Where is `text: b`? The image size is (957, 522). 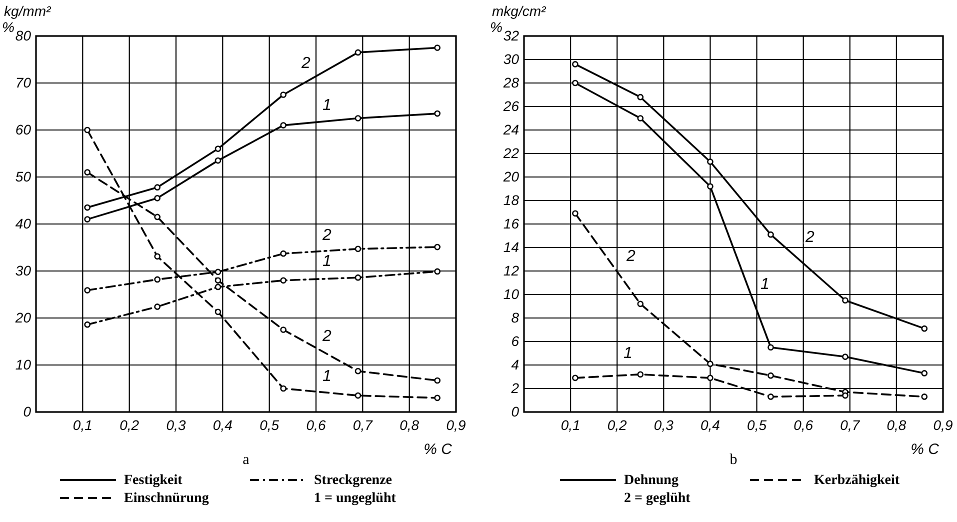 text: b is located at coordinates (734, 460).